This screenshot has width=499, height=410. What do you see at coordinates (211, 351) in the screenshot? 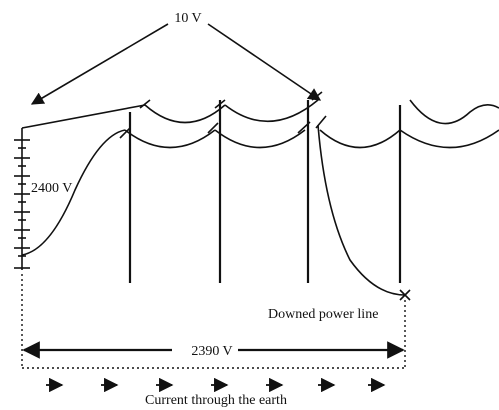
I see `ground-voltage: 2390 V` at bounding box center [211, 351].